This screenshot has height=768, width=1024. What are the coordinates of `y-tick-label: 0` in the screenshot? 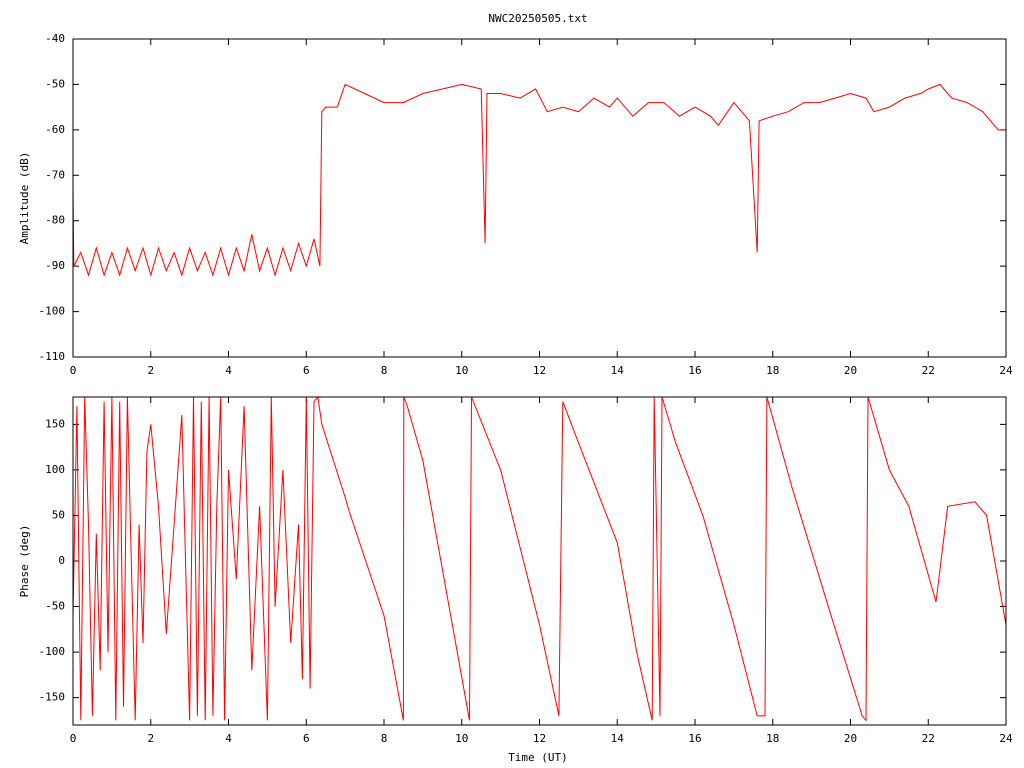 It's located at (61, 560).